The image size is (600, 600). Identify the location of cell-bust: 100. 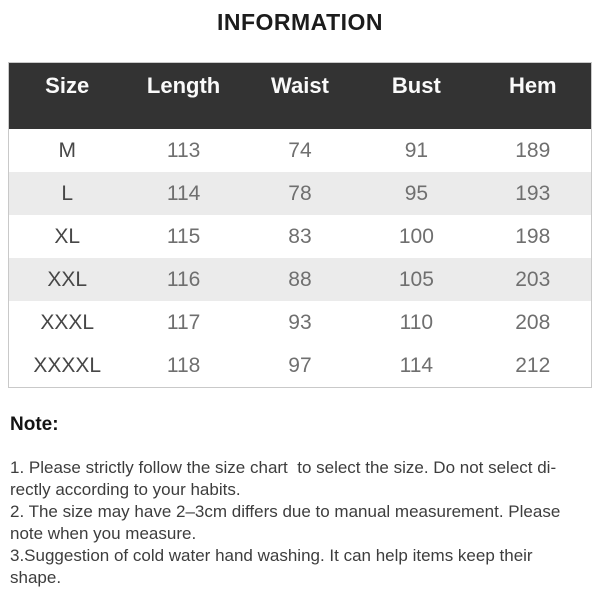
(416, 236).